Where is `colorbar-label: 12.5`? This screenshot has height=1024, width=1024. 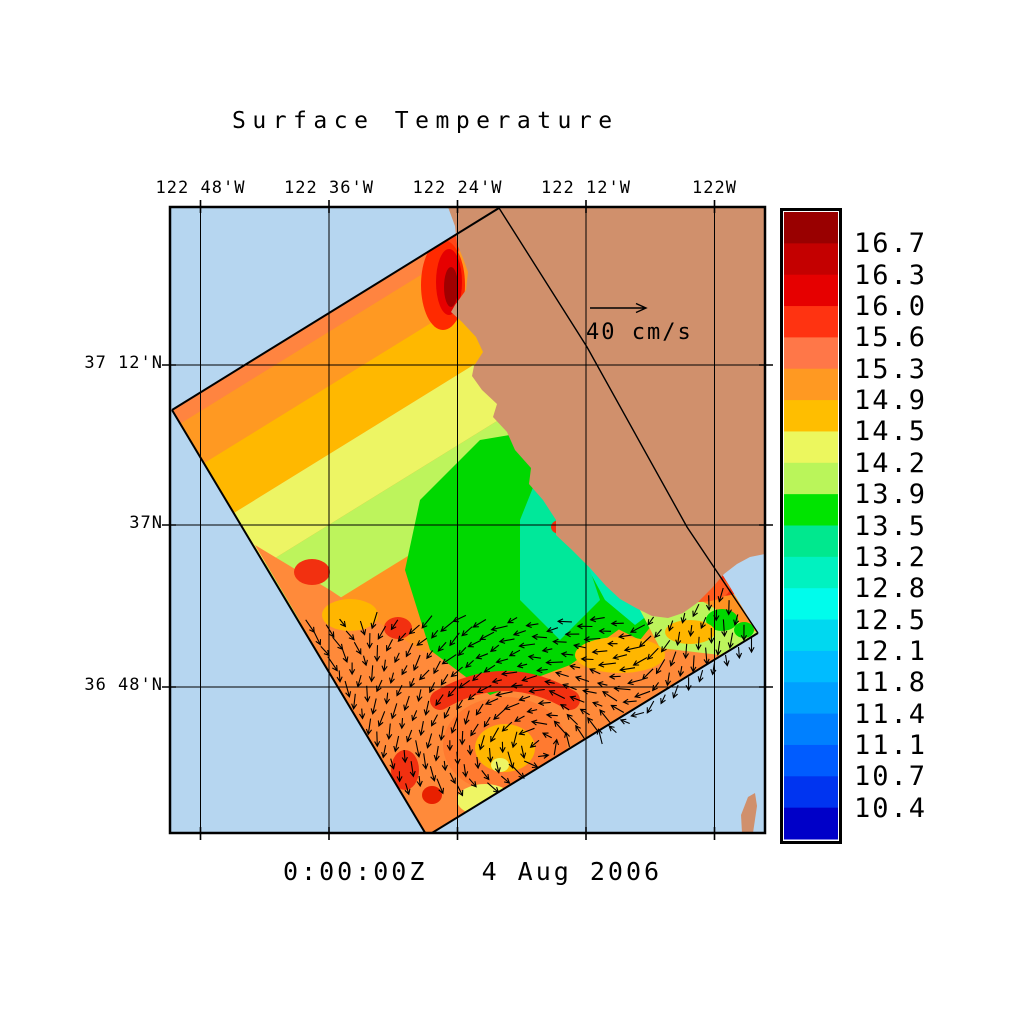
colorbar-label: 12.5 is located at coordinates (891, 620).